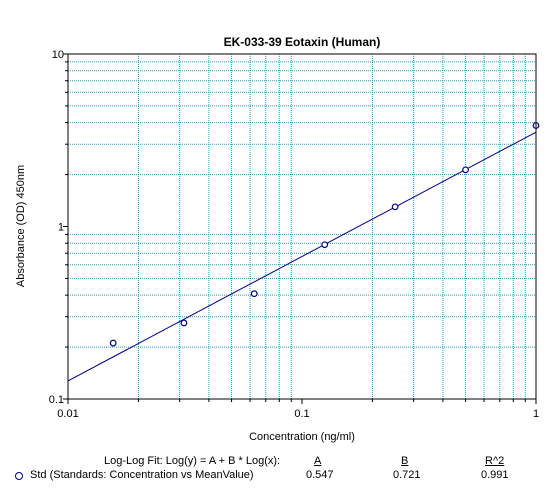  What do you see at coordinates (302, 42) in the screenshot?
I see `chart-title: EK-033-39 Eotaxin (Human)` at bounding box center [302, 42].